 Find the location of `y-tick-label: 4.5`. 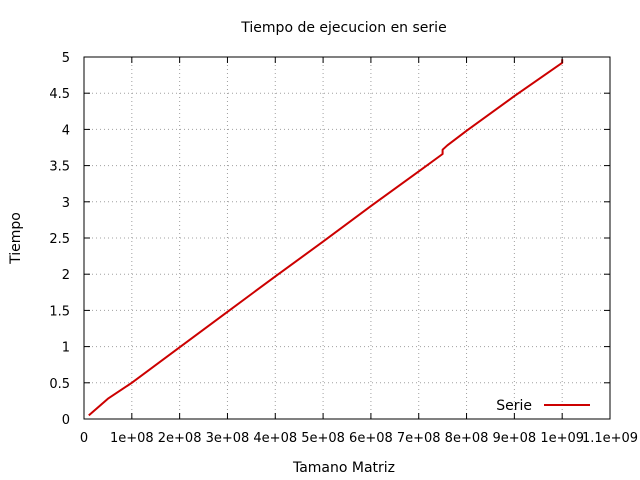

y-tick-label: 4.5 is located at coordinates (59, 94).